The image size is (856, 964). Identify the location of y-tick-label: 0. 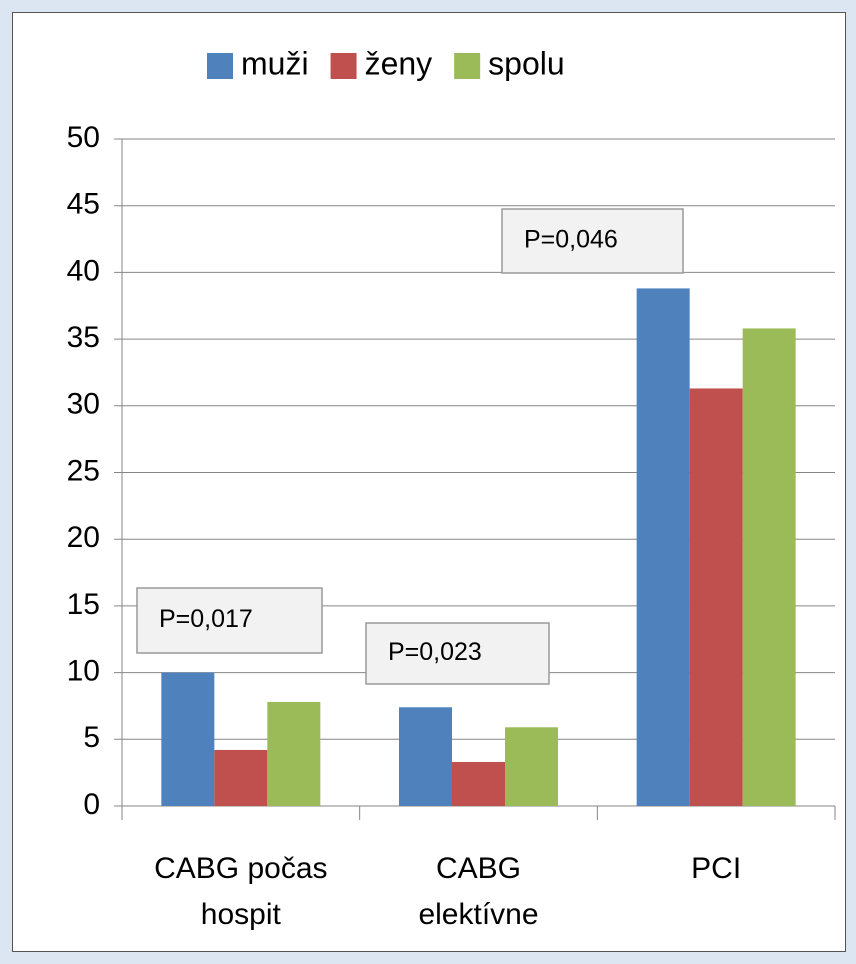
(91, 804).